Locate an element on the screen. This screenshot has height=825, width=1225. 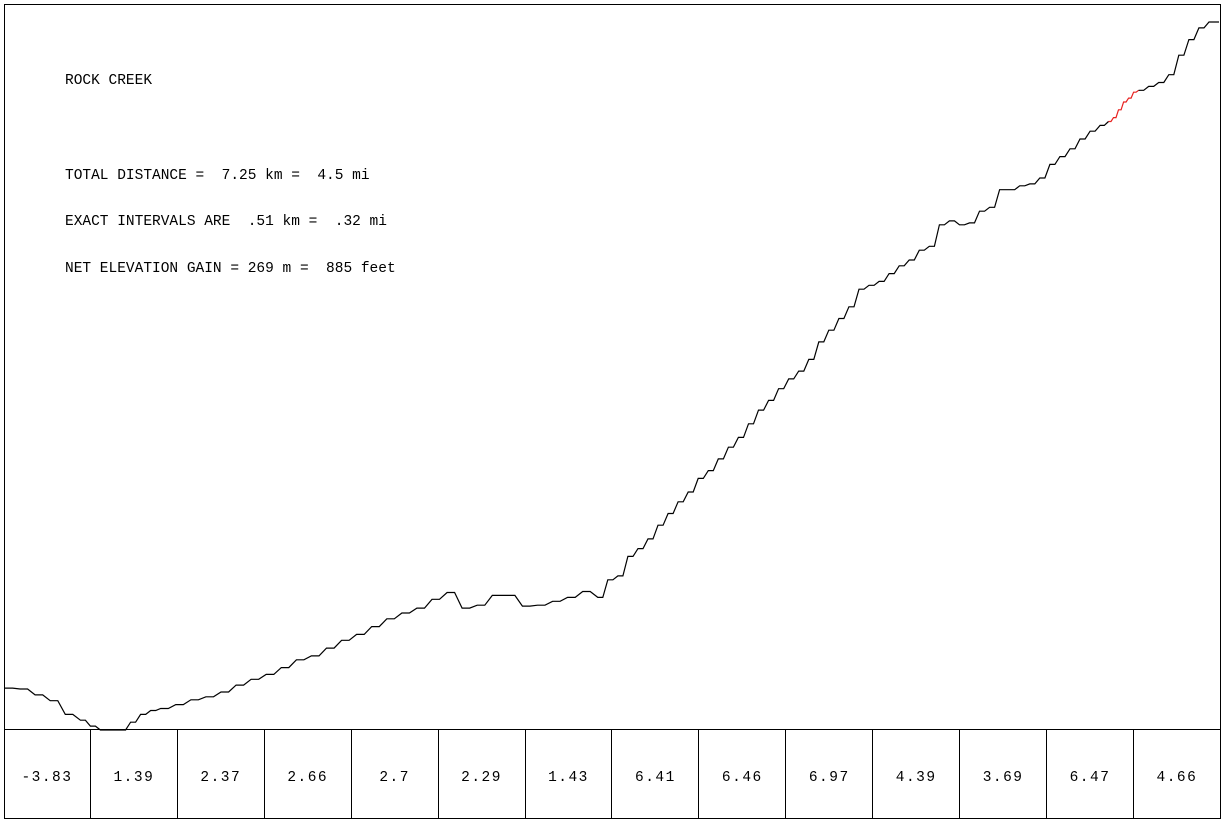
grade-cell: 2.29 is located at coordinates (482, 773).